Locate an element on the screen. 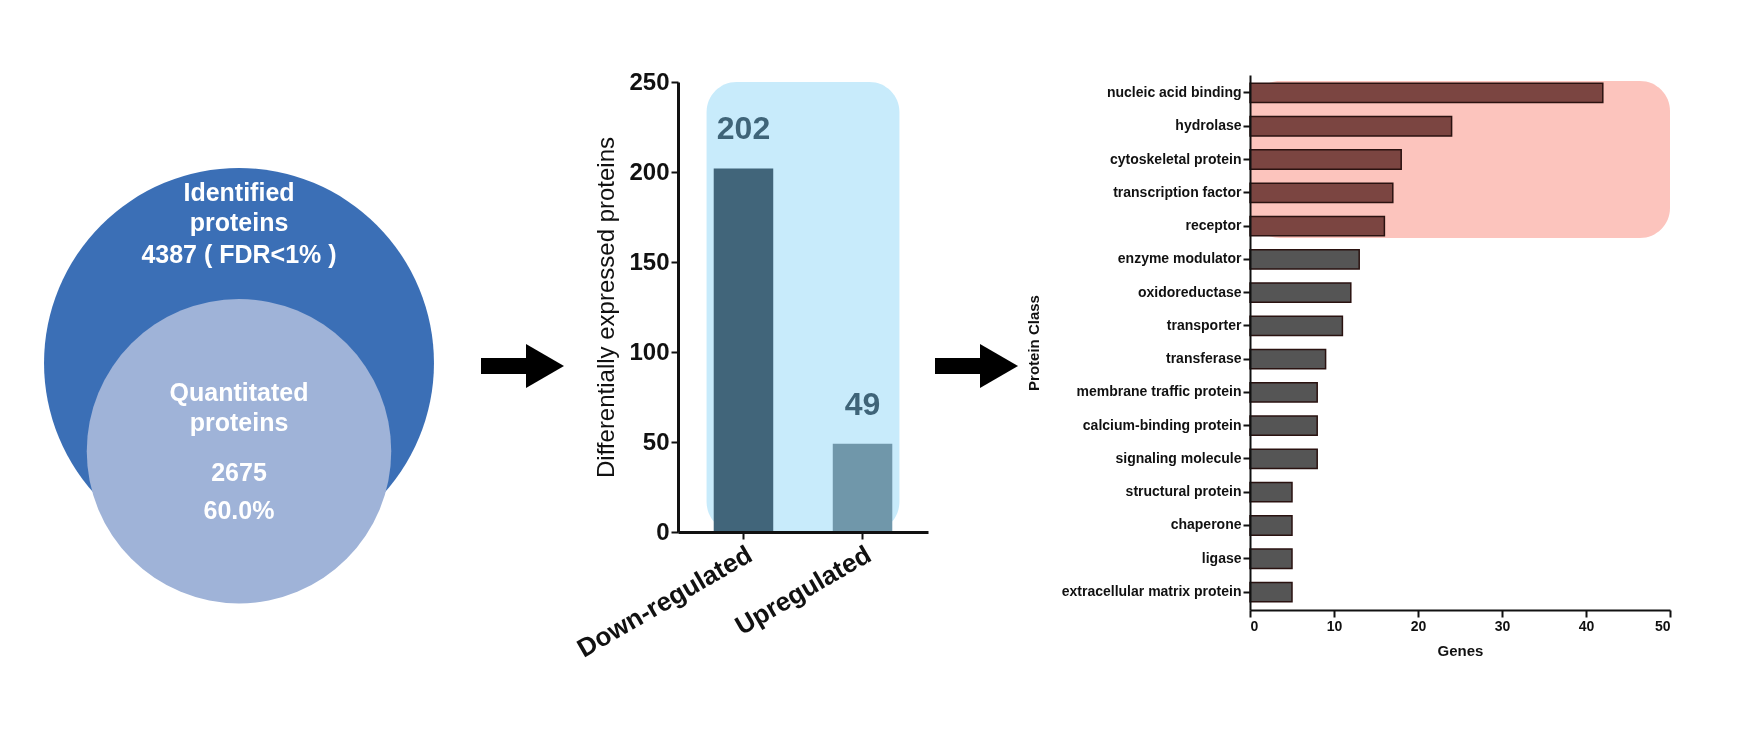 The height and width of the screenshot is (732, 1758). y-axis-title: Protein Class is located at coordinates (1033, 342).